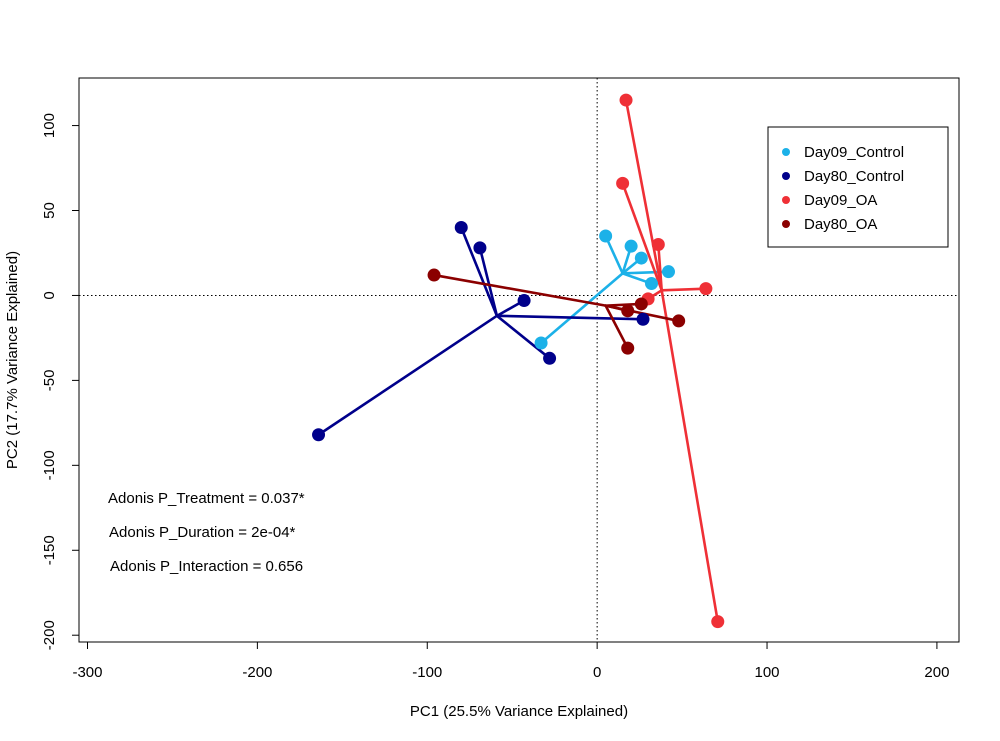  What do you see at coordinates (786, 176) in the screenshot?
I see `legend-marker-day80-control` at bounding box center [786, 176].